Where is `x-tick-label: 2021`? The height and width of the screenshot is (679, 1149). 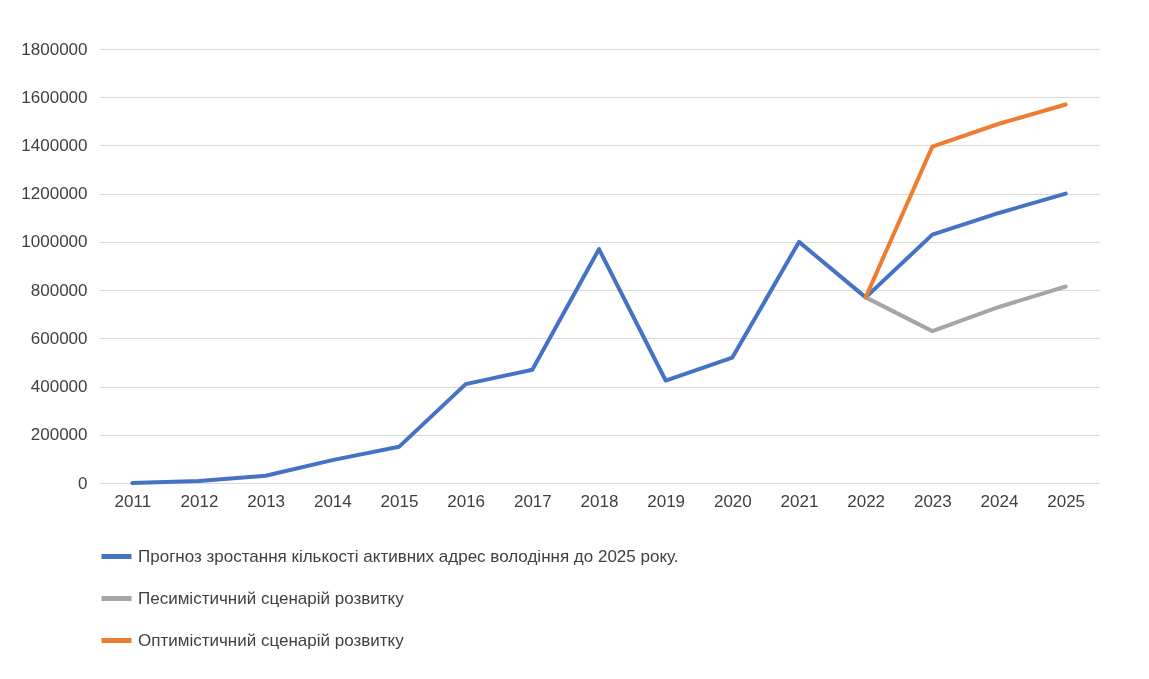 x-tick-label: 2021 is located at coordinates (799, 501).